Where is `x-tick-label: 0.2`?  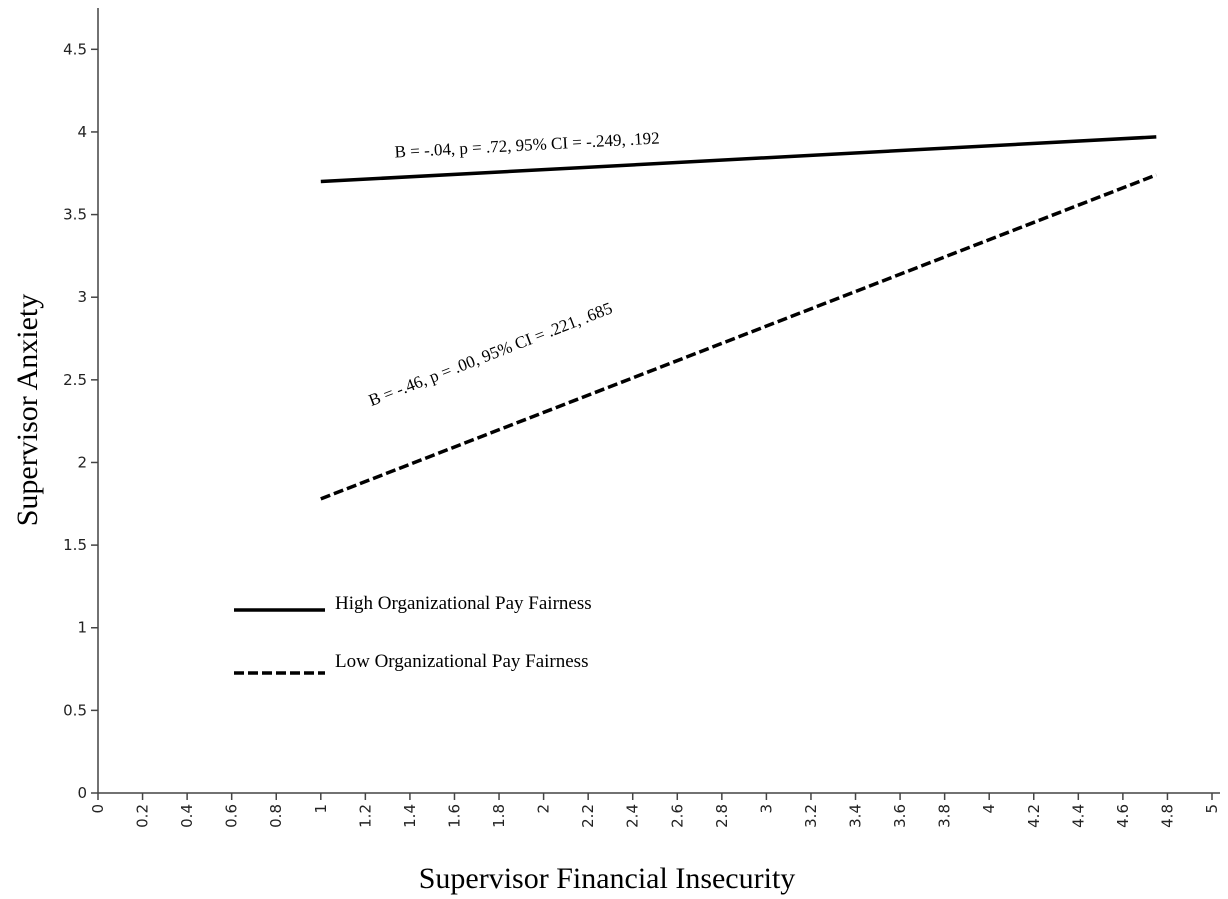 x-tick-label: 0.2 is located at coordinates (143, 816).